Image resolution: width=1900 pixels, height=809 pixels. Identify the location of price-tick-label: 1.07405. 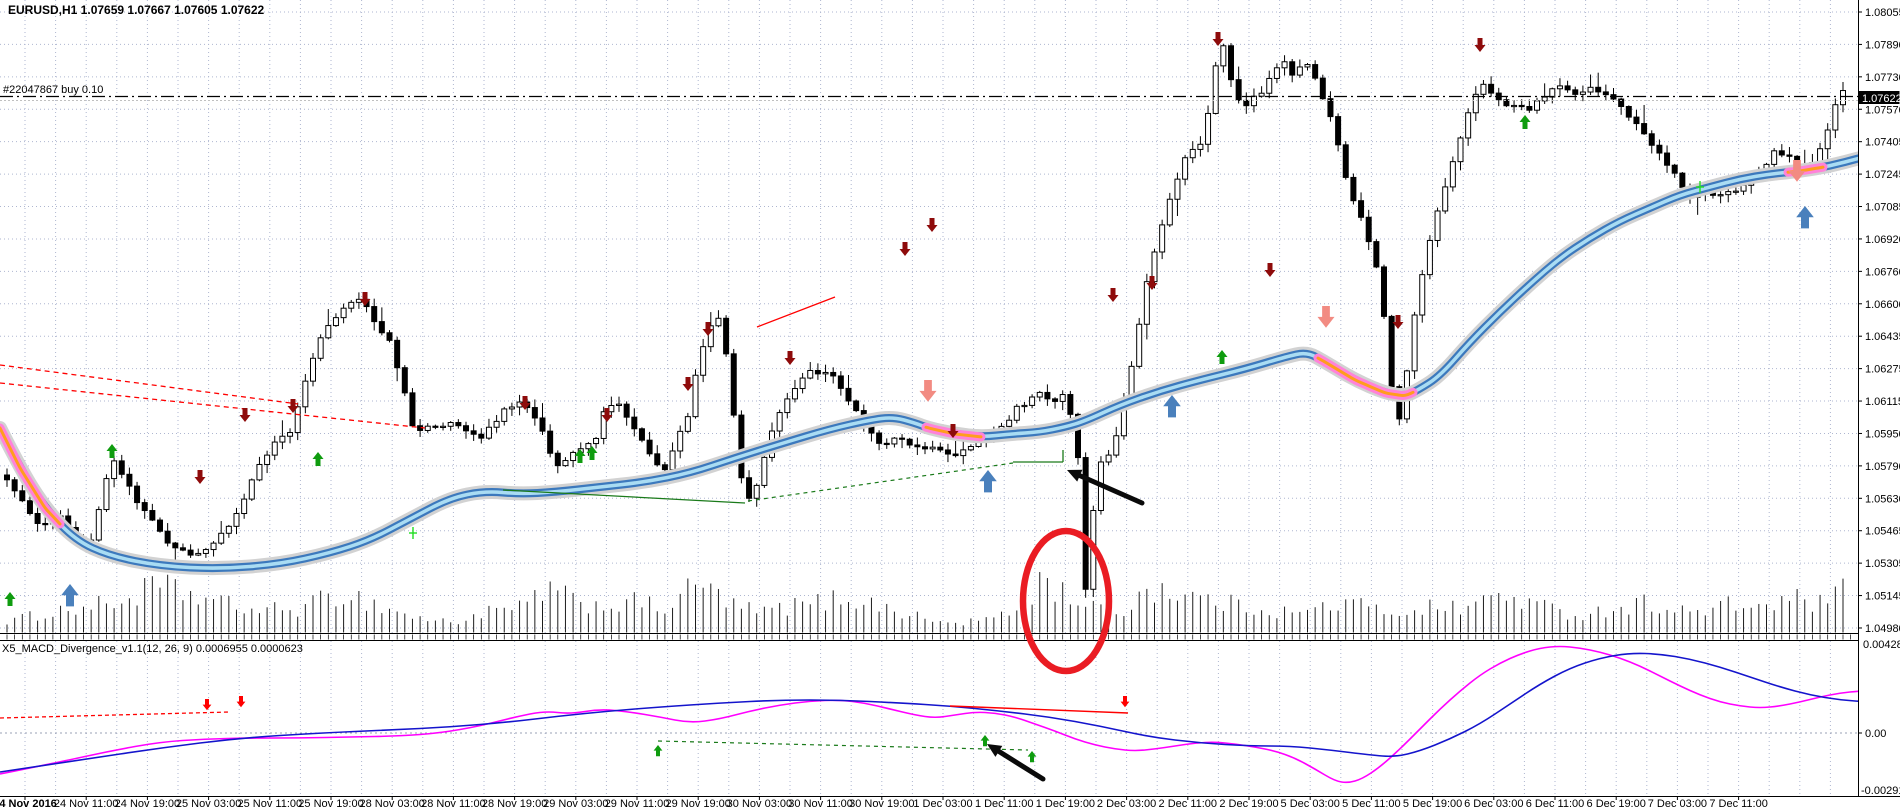
(1882, 143).